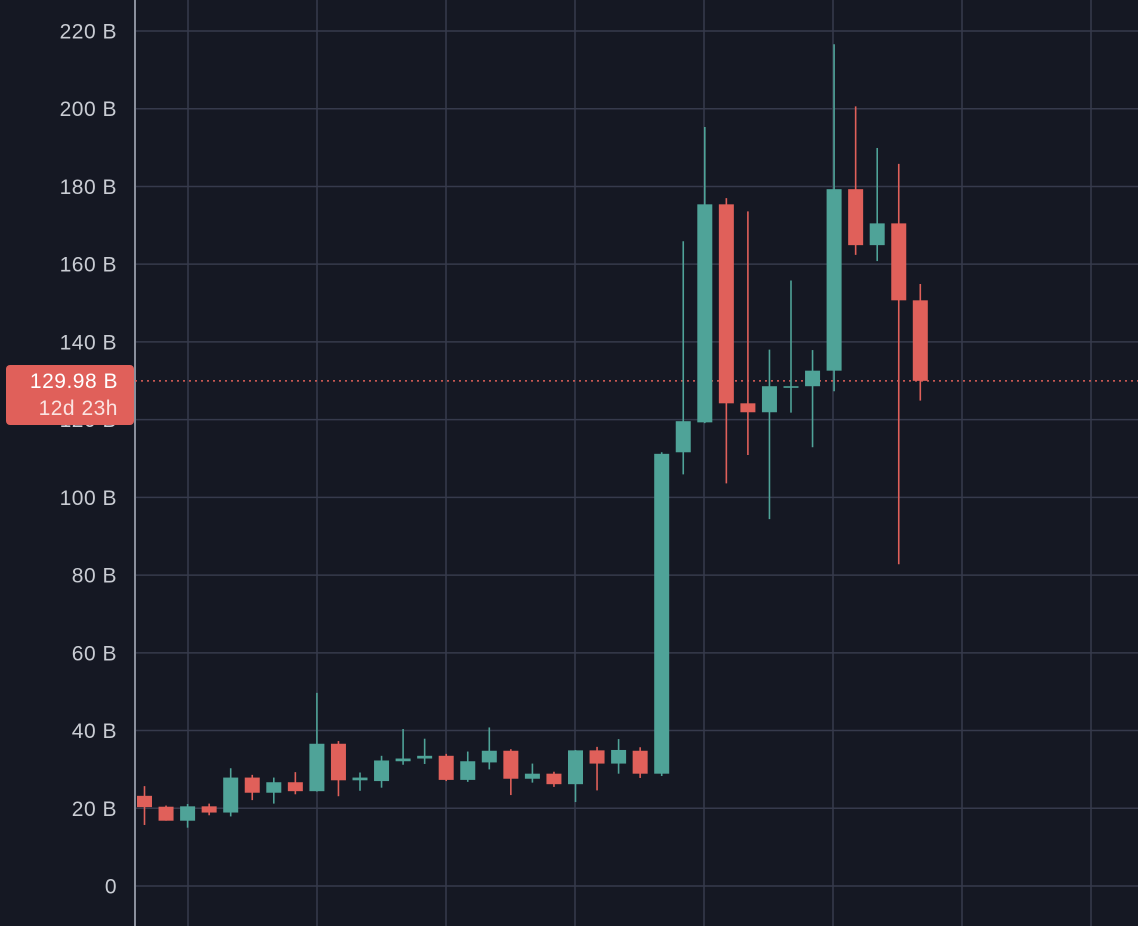 This screenshot has height=926, width=1138. What do you see at coordinates (94, 731) in the screenshot?
I see `y-tick-label: 40 B` at bounding box center [94, 731].